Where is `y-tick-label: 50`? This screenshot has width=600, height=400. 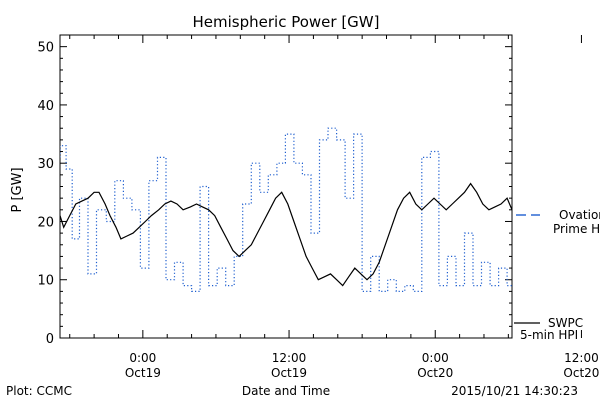
y-tick-label: 50 is located at coordinates (45, 48).